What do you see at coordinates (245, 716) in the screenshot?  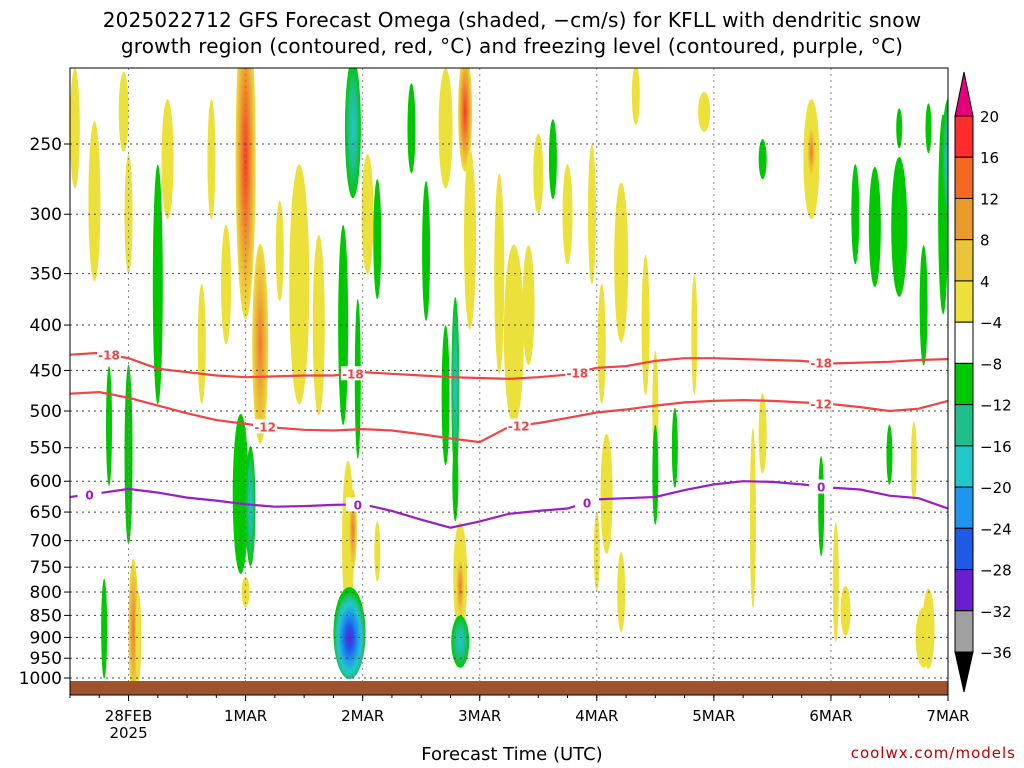 I see `x-tick-label: 1MAR` at bounding box center [245, 716].